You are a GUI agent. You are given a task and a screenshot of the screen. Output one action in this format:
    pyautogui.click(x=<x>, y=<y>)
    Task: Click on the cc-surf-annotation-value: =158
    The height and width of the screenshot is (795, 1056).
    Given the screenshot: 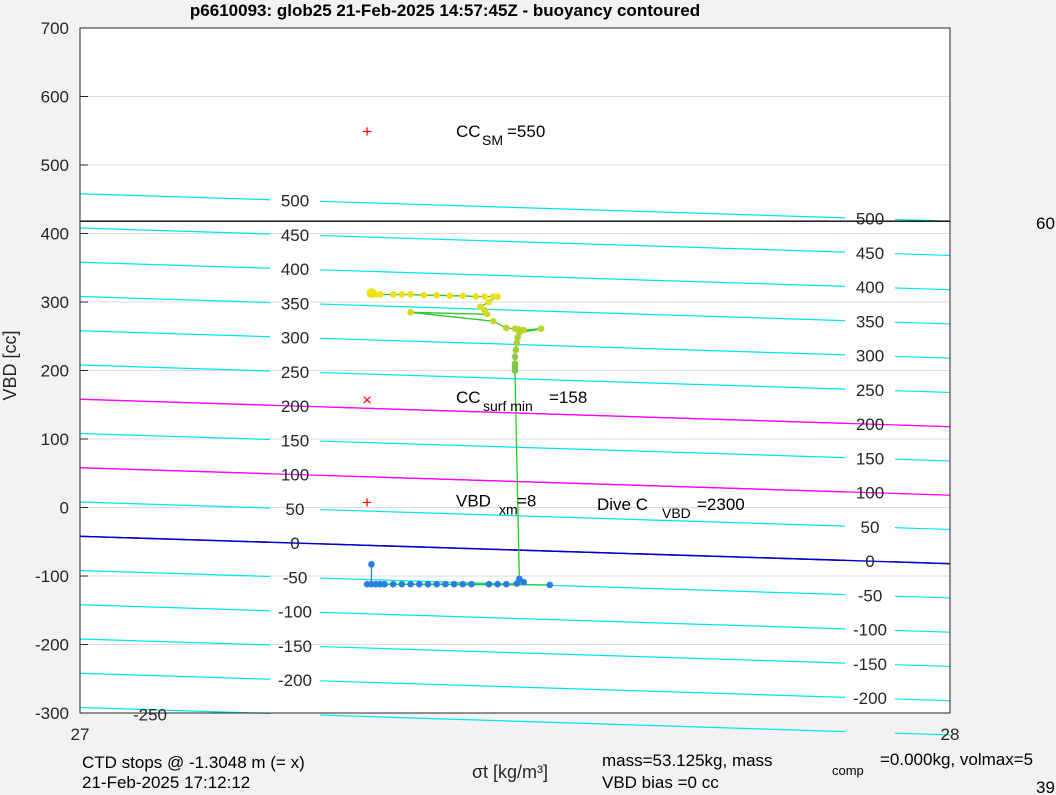 What is the action you would take?
    pyautogui.click(x=568, y=397)
    